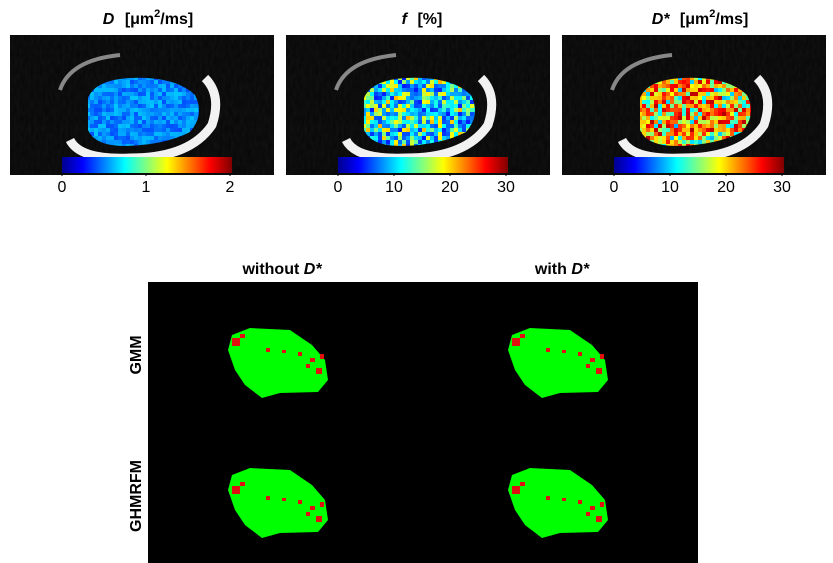 The image size is (833, 563). Describe the element at coordinates (136, 496) in the screenshot. I see `row-label: GHMRFM` at that location.